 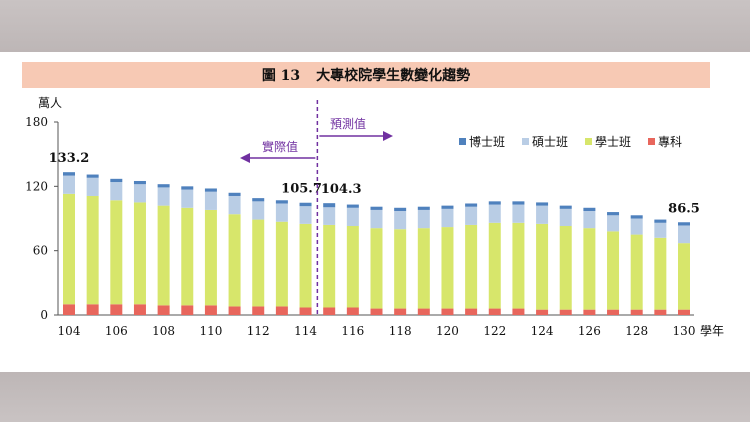 I want to click on data-label: 105.7, so click(x=301, y=189).